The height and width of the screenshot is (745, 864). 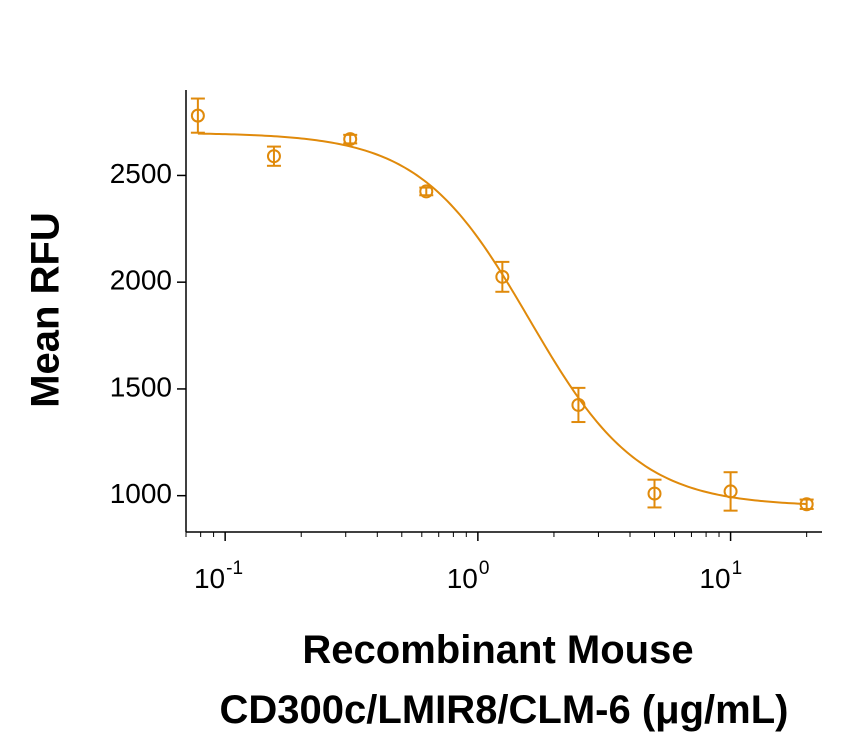 What do you see at coordinates (234, 568) in the screenshot?
I see `x-tick-exponent: -1` at bounding box center [234, 568].